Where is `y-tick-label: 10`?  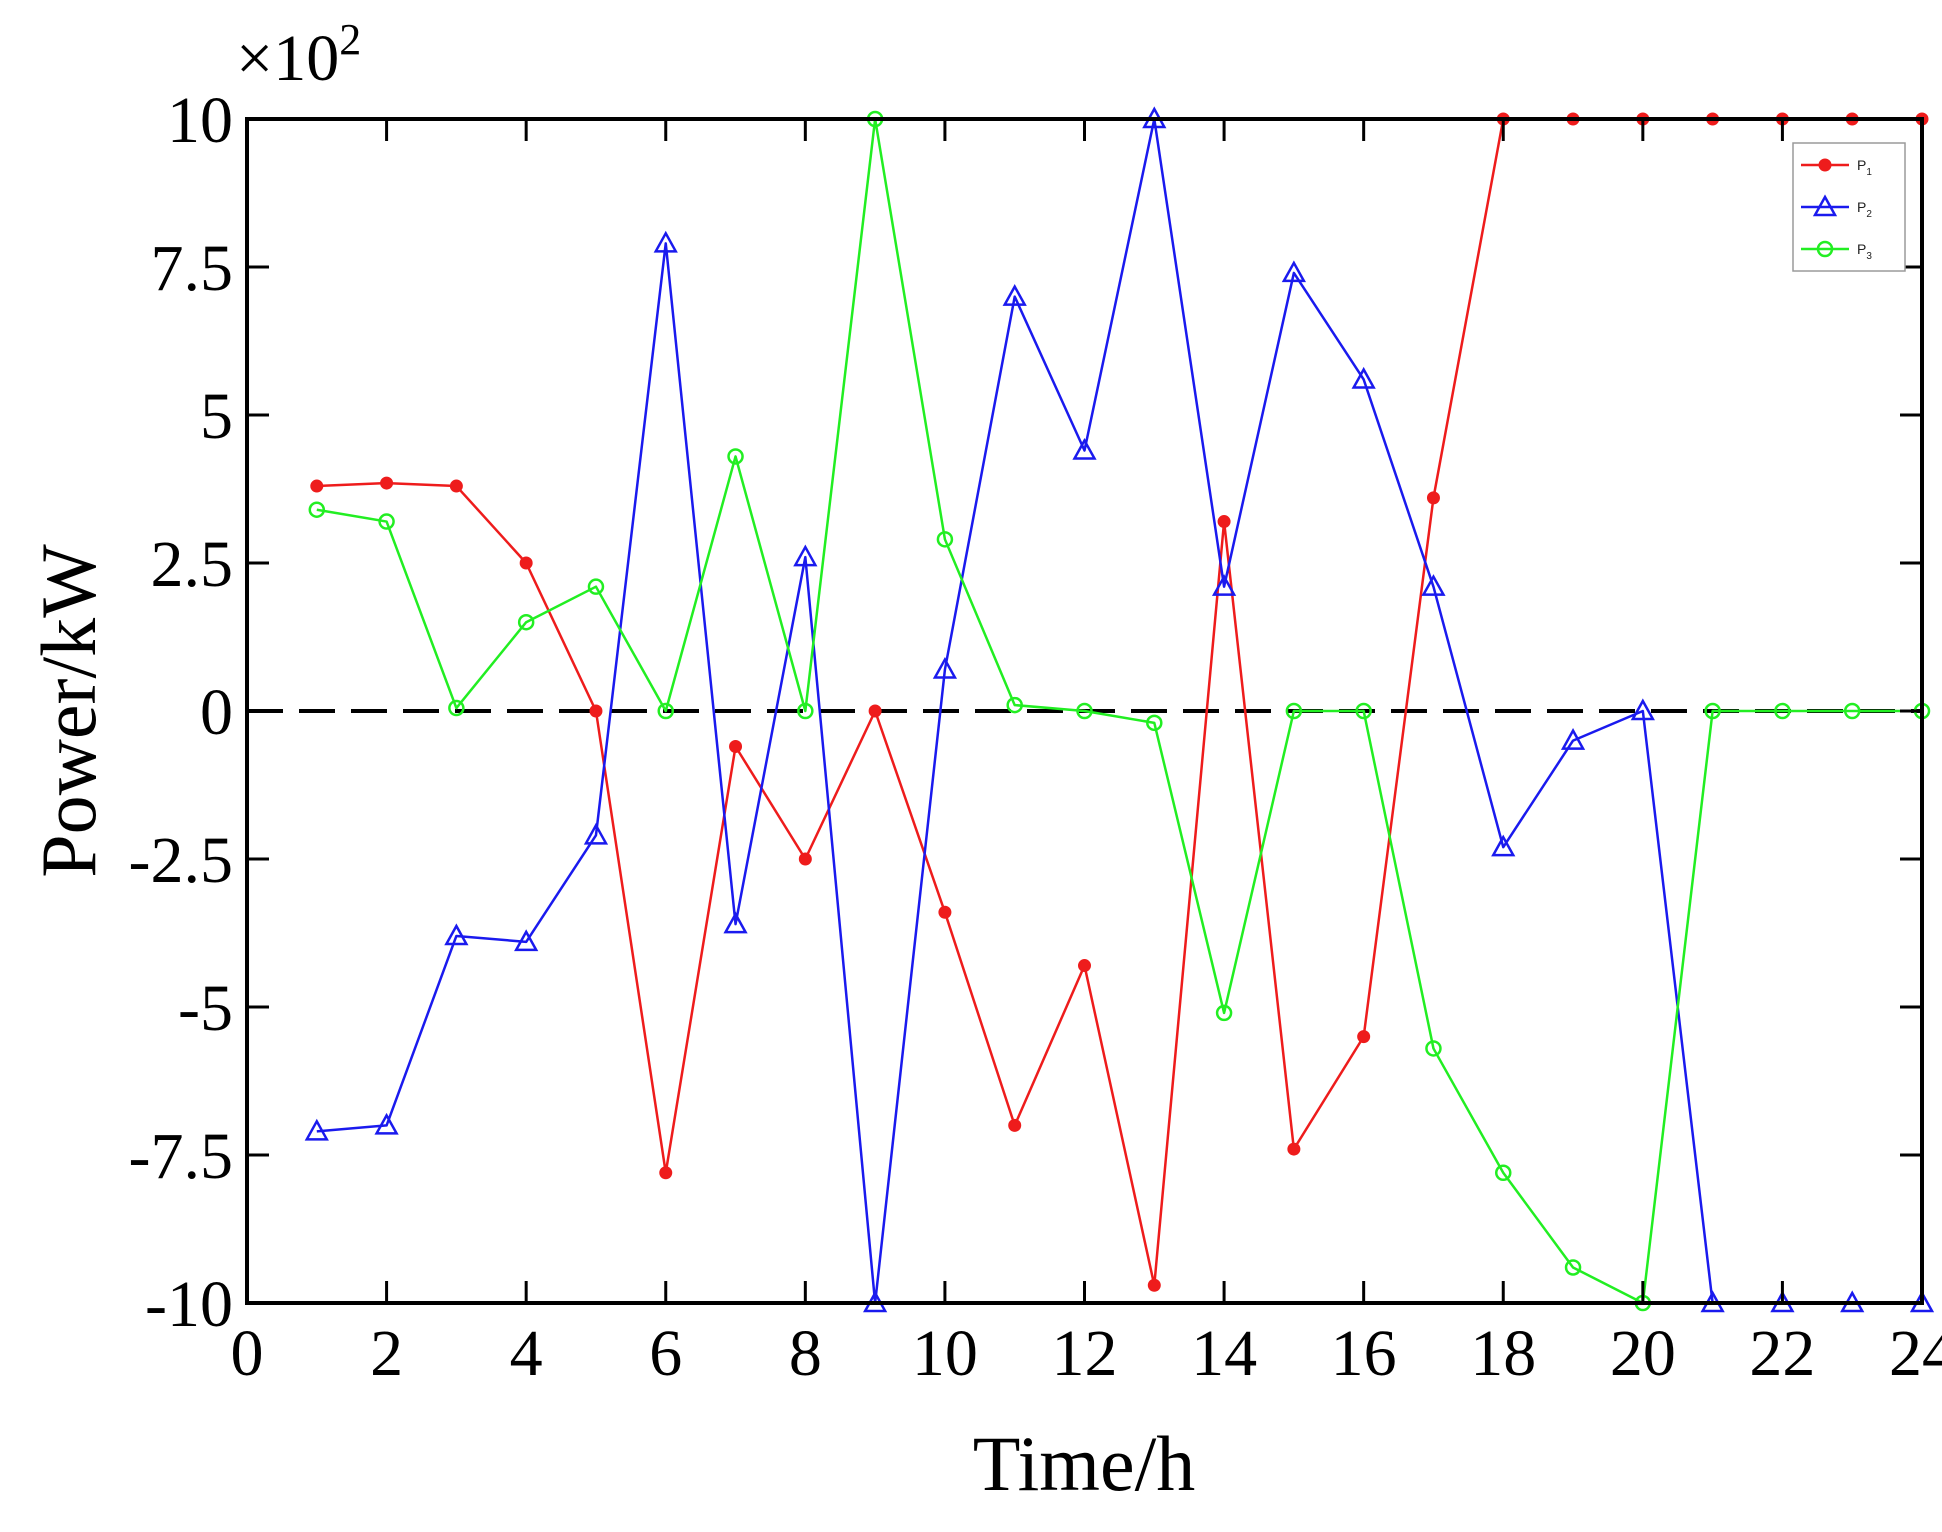 y-tick-label: 10 is located at coordinates (200, 120).